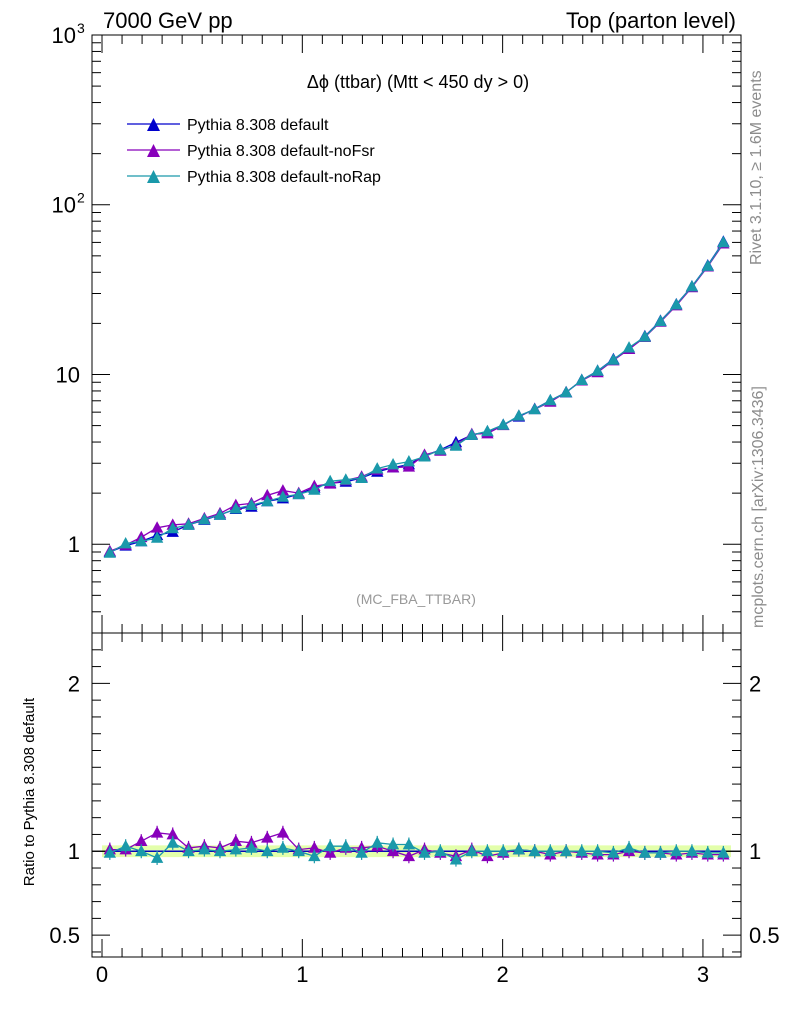 This screenshot has width=786, height=1024. What do you see at coordinates (153, 150) in the screenshot?
I see `legend-marker-nofsr` at bounding box center [153, 150].